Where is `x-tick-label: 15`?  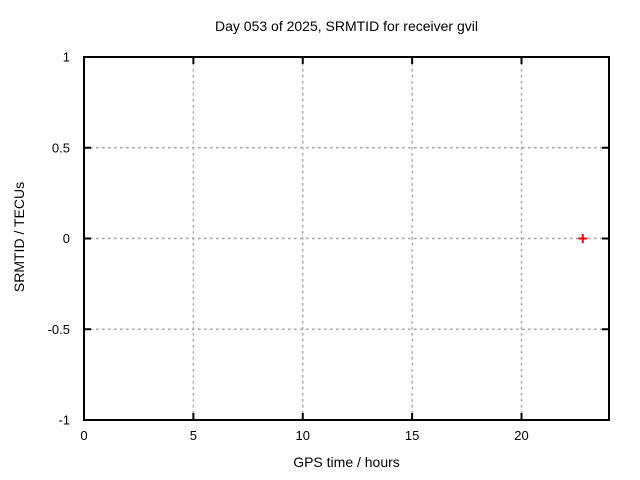 x-tick-label: 15 is located at coordinates (412, 435).